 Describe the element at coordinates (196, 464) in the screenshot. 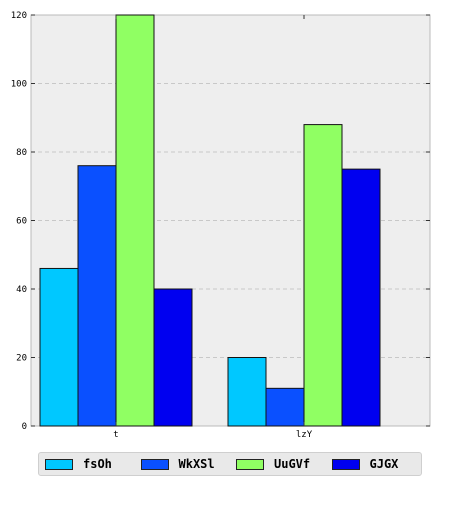

I see `legend-label: WkXSl` at that location.